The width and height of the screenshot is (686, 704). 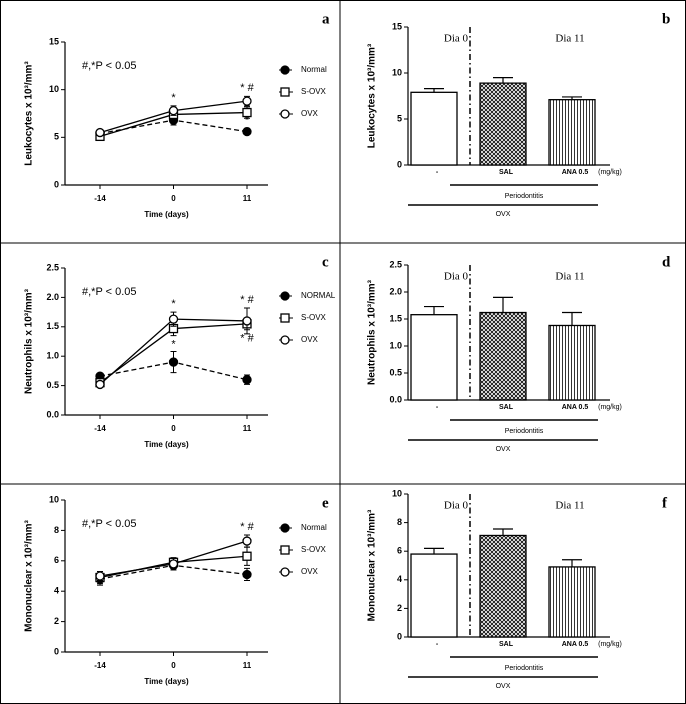 I want to click on panel-letter: a, so click(x=326, y=19).